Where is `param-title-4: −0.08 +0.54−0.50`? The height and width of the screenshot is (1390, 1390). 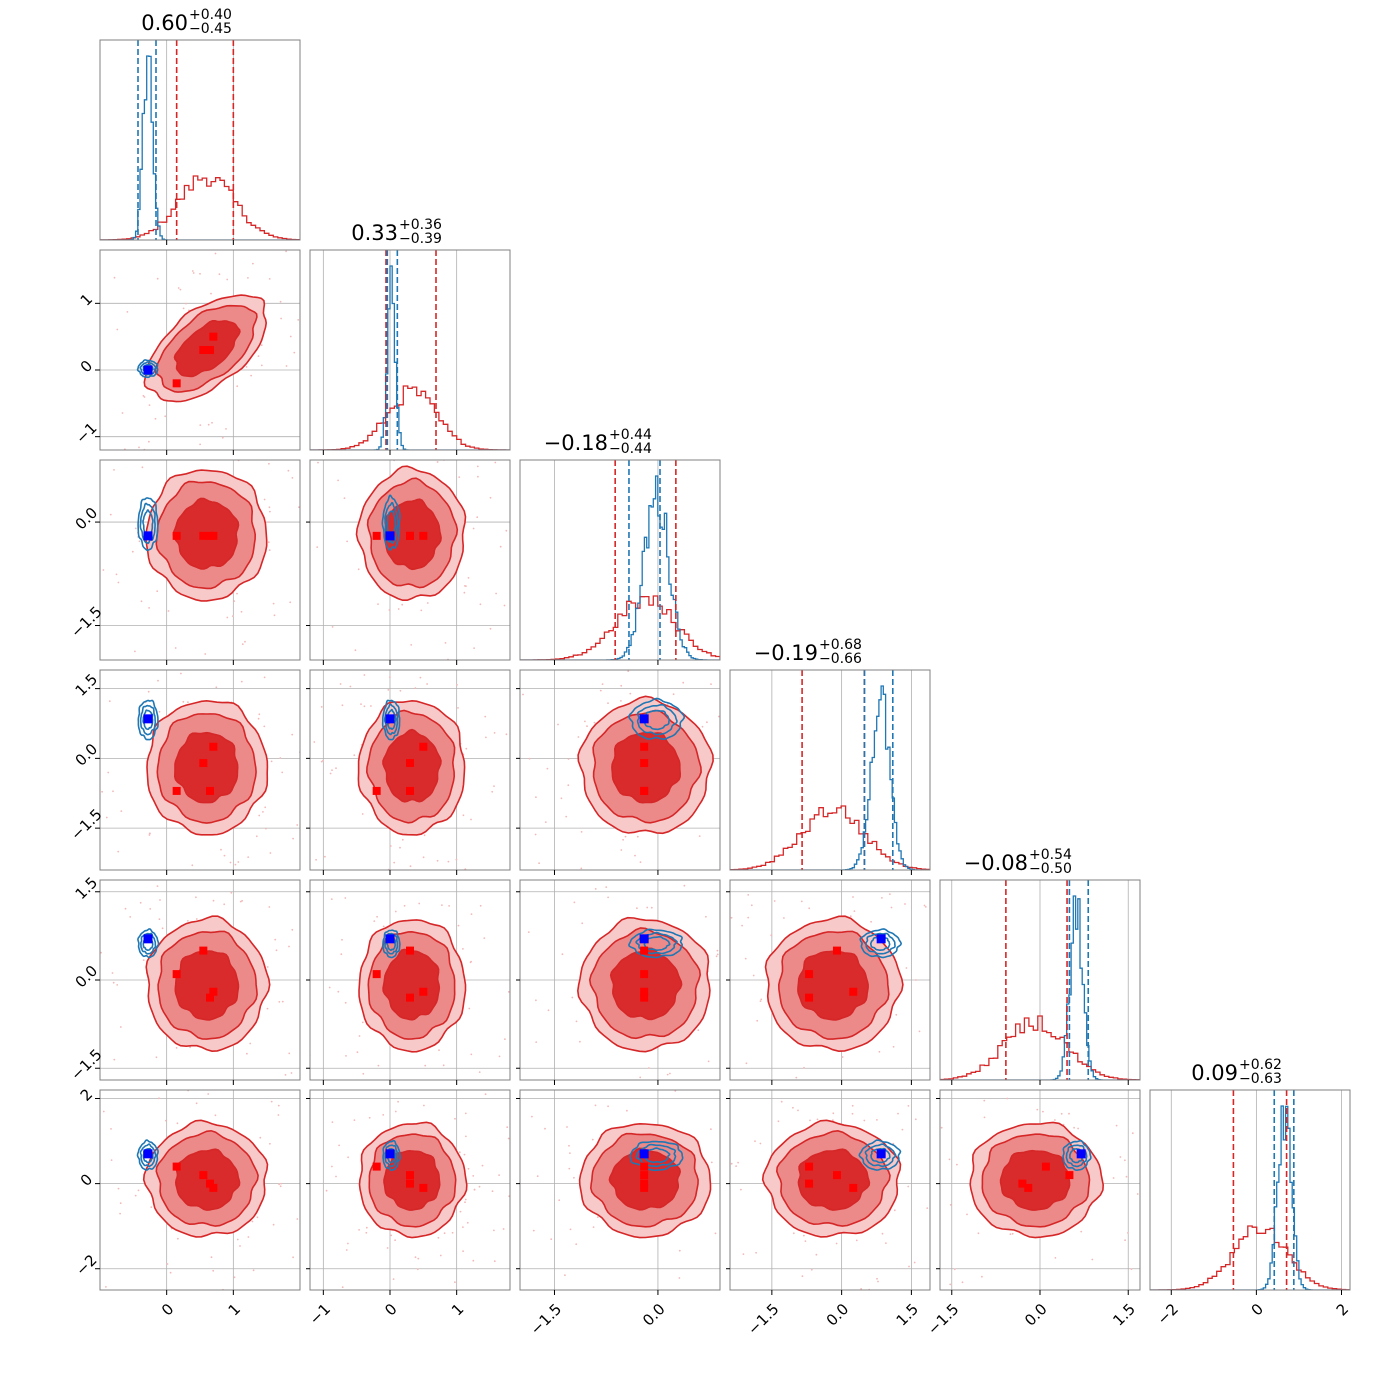 param-title-4: −0.08 +0.54−0.50 is located at coordinates (1018, 862).